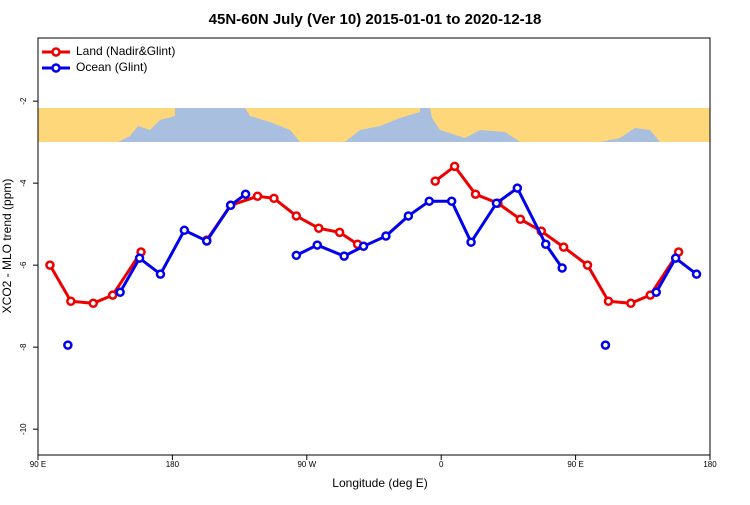  I want to click on y-axis-label: XCO2 - MLO trend (ppm), so click(7, 246).